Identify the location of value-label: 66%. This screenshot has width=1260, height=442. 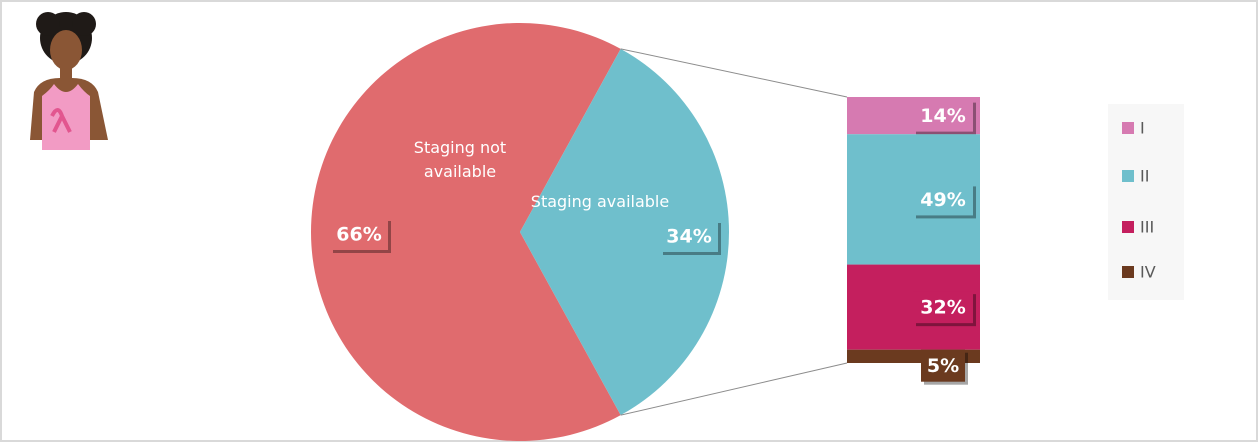
(358, 235).